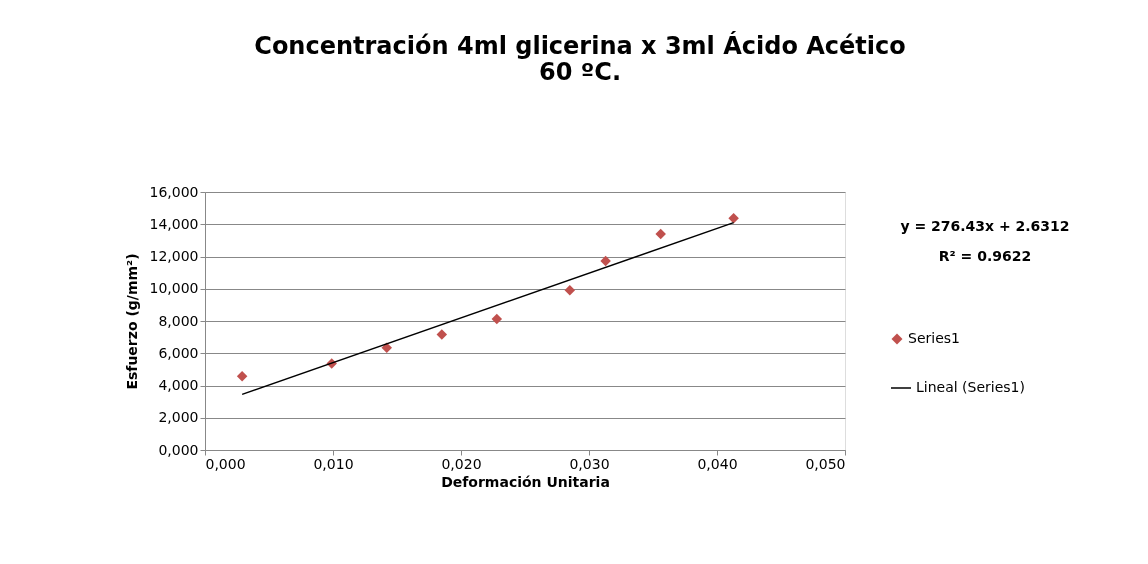 The image size is (1148, 564). Describe the element at coordinates (461, 463) in the screenshot. I see `x-tick-label: 0,020` at that location.